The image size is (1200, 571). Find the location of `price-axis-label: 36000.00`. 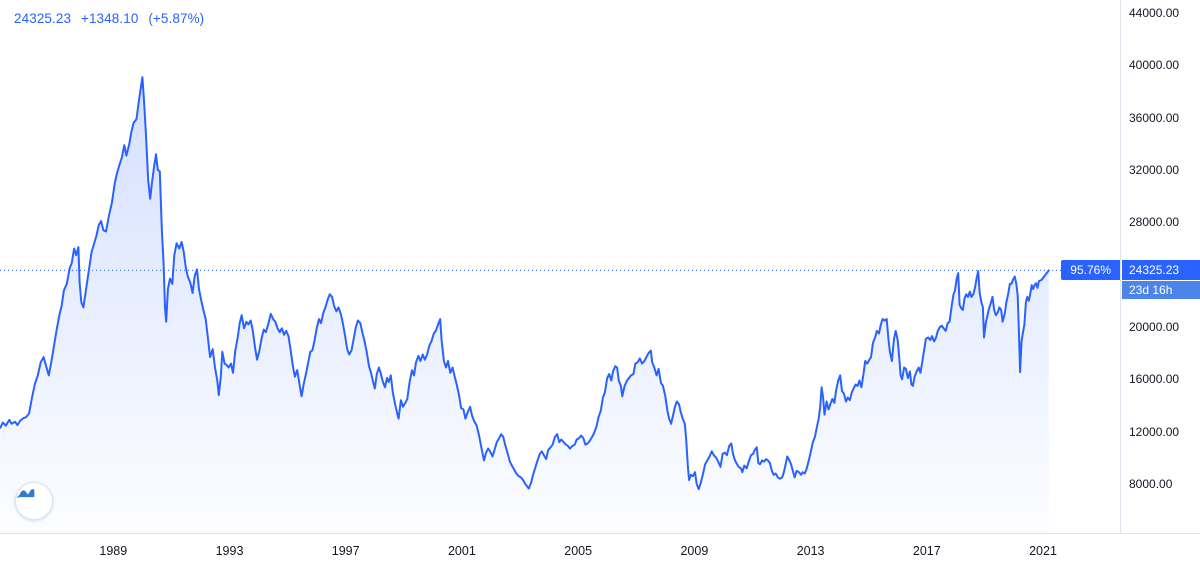

price-axis-label: 36000.00 is located at coordinates (1154, 117).